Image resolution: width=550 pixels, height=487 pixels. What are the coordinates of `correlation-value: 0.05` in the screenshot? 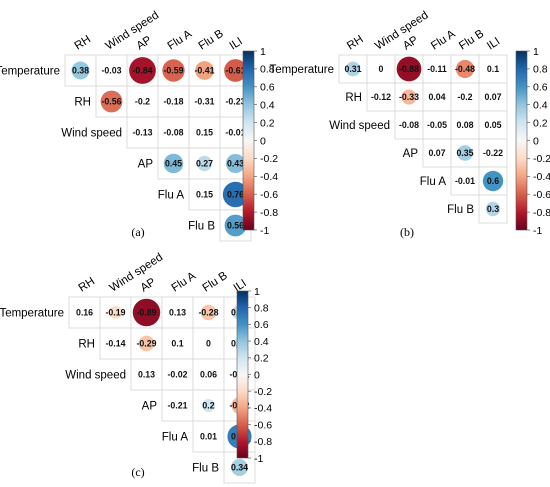 It's located at (492, 125).